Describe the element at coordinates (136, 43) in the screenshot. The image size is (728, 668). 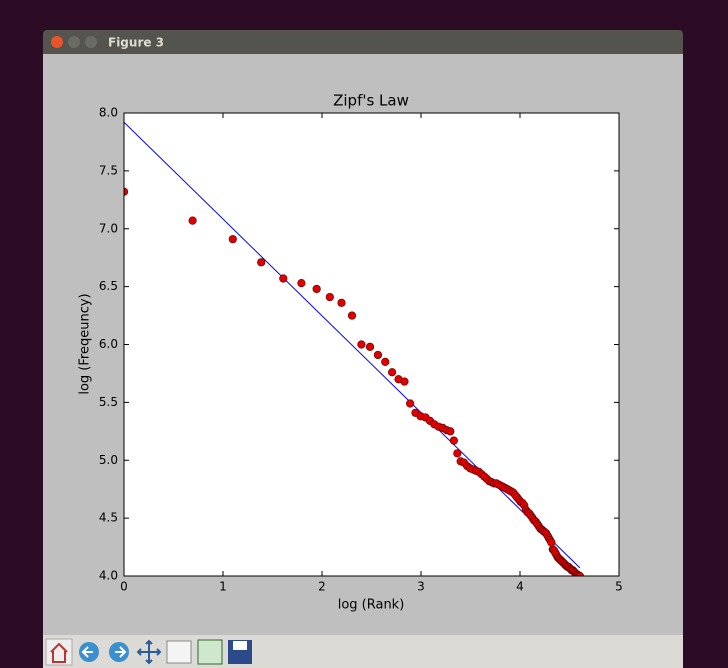
I see `window-title: Figure 3` at that location.